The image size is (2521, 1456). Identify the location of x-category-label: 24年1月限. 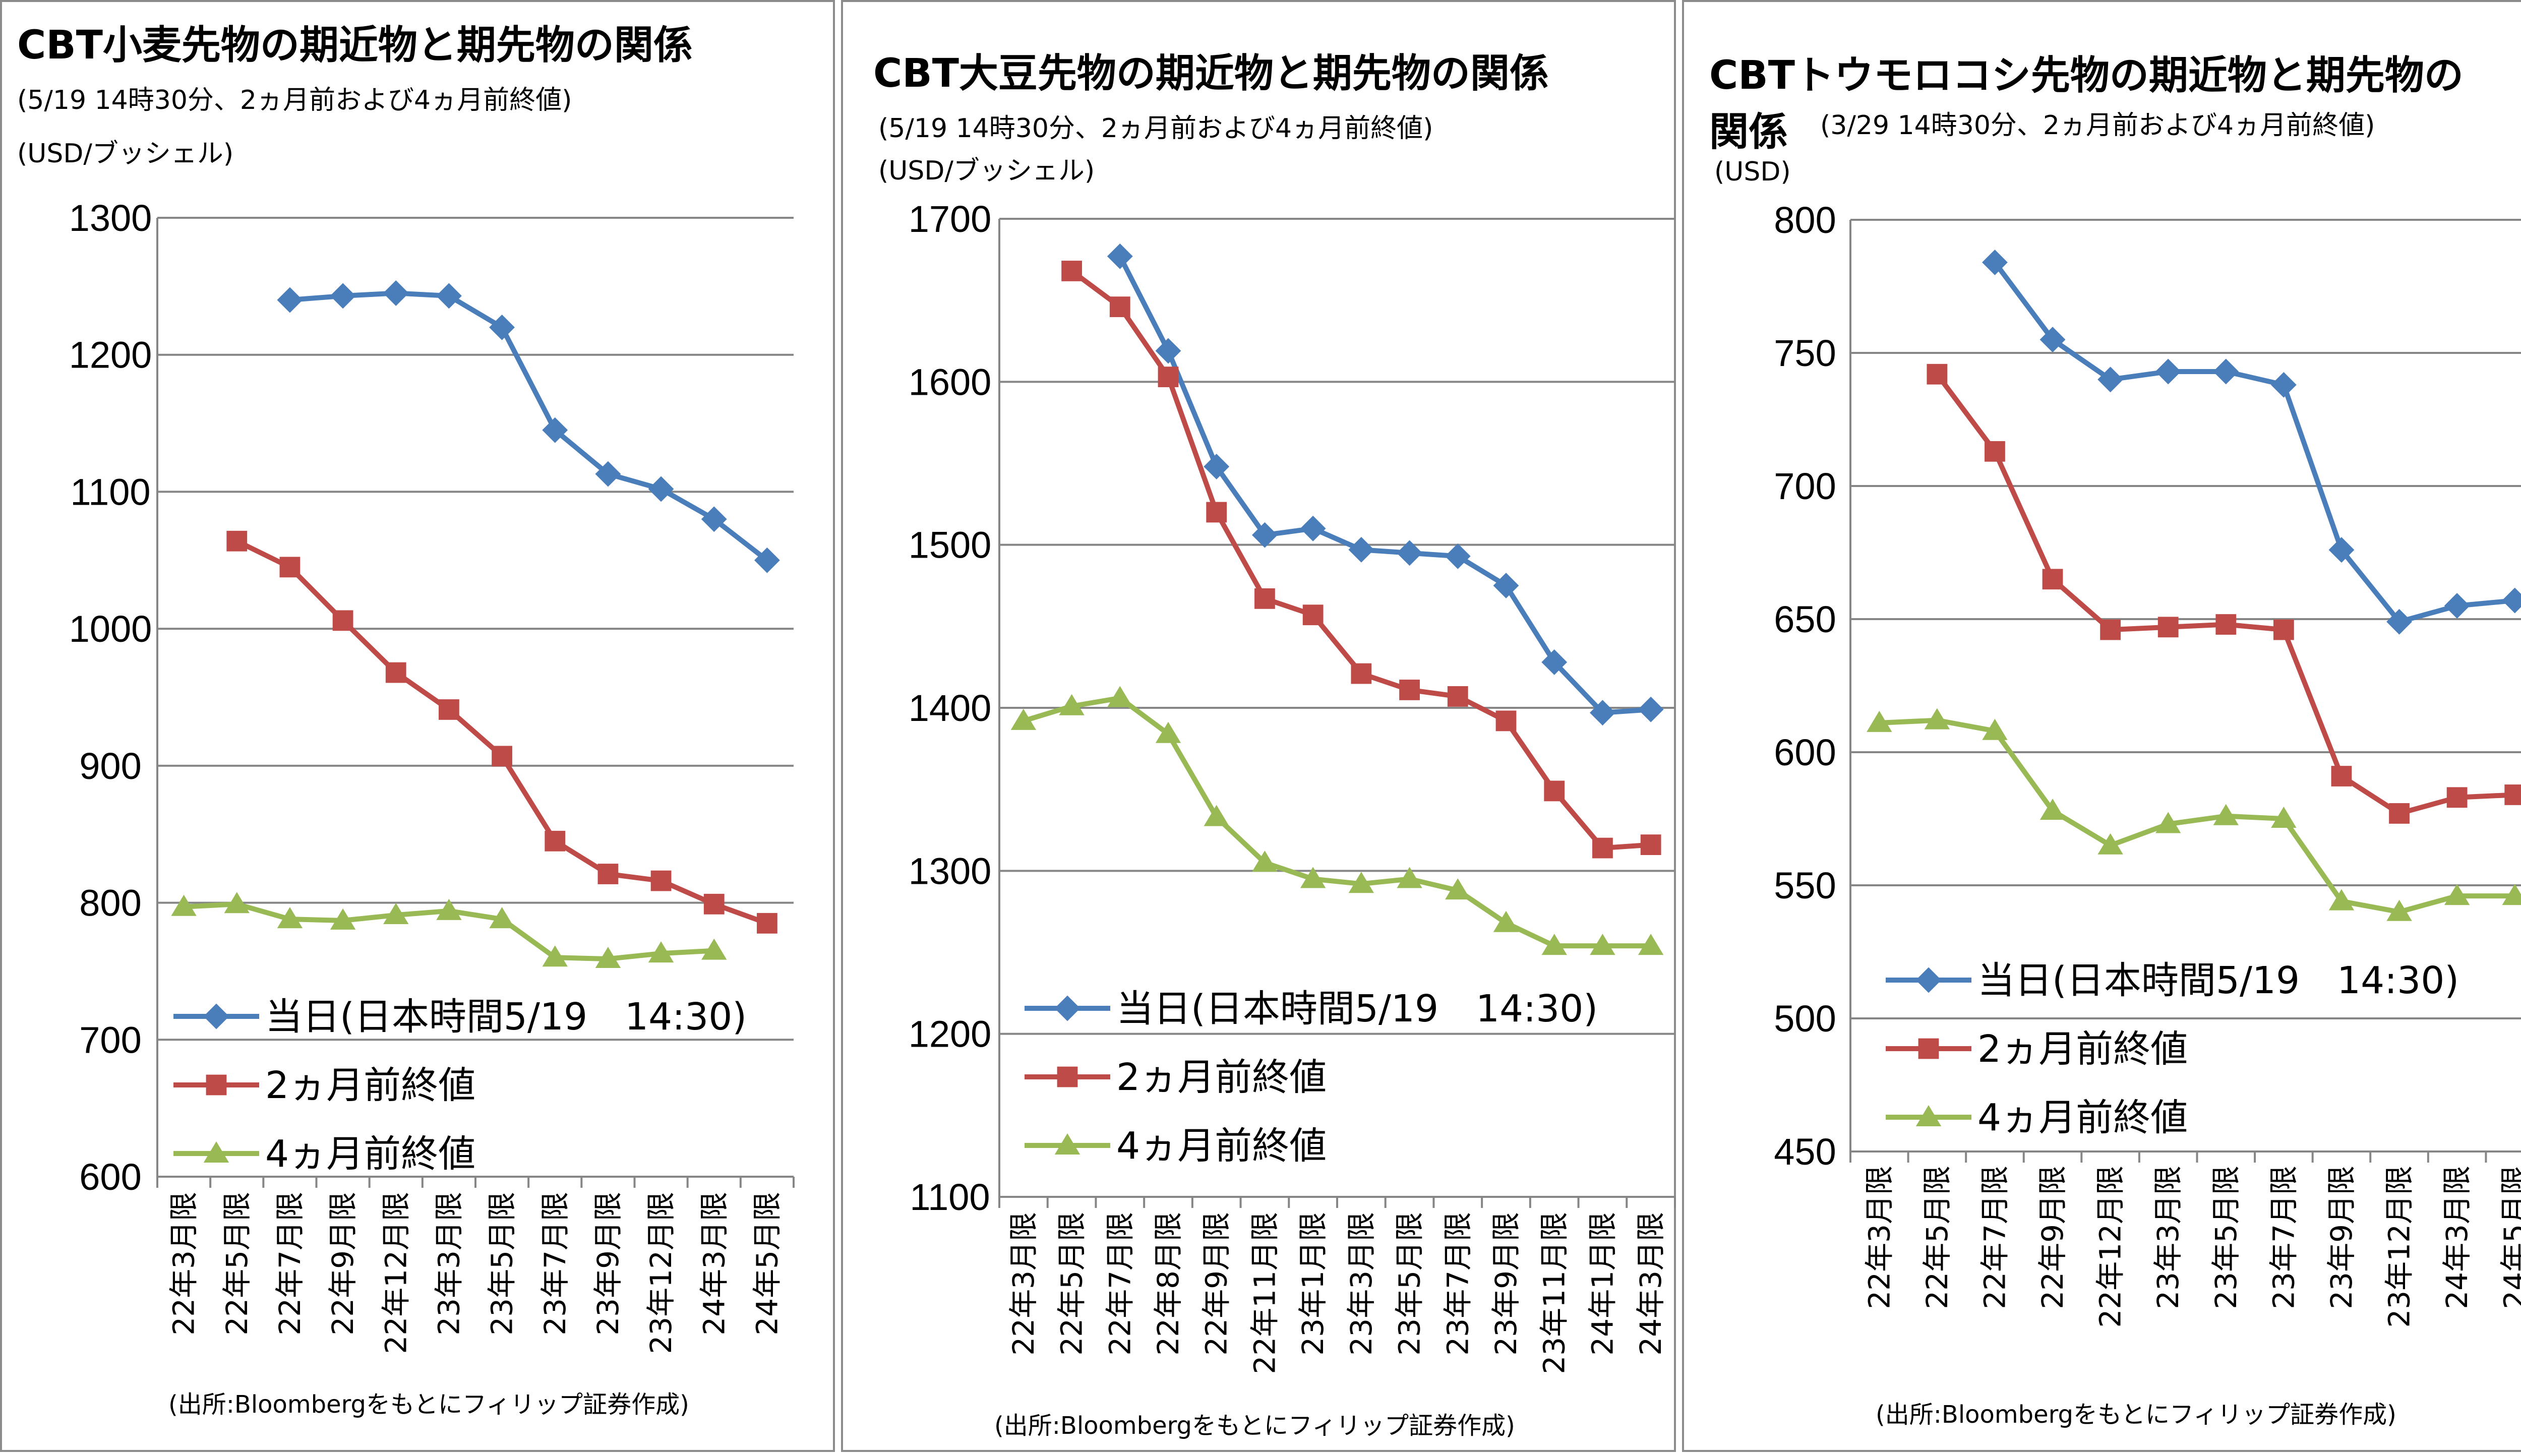
(1602, 1284).